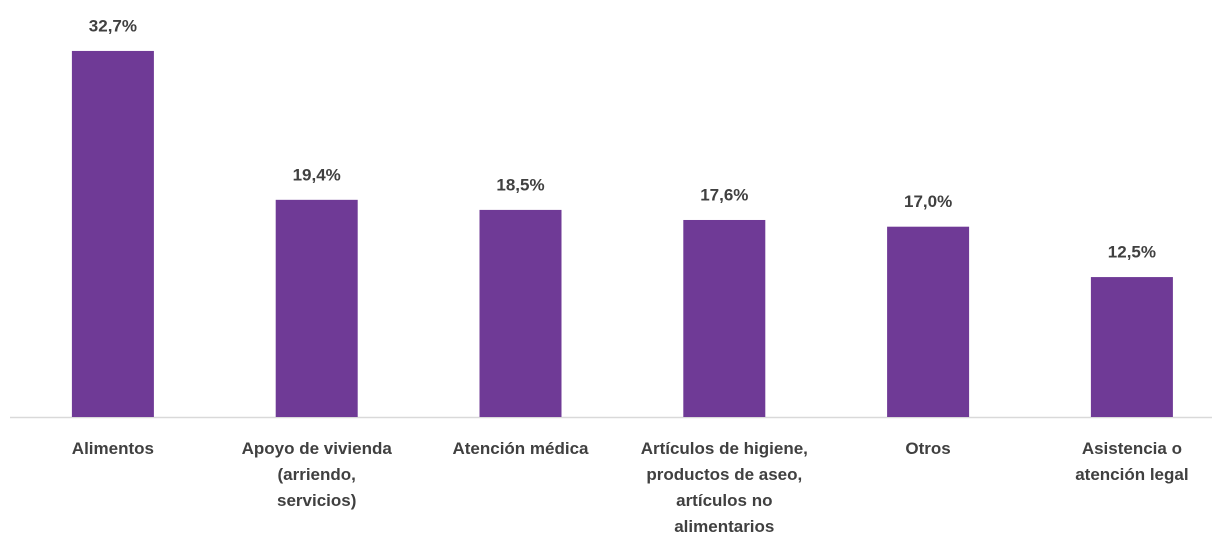  Describe the element at coordinates (520, 184) in the screenshot. I see `value-label: 18,5%` at that location.